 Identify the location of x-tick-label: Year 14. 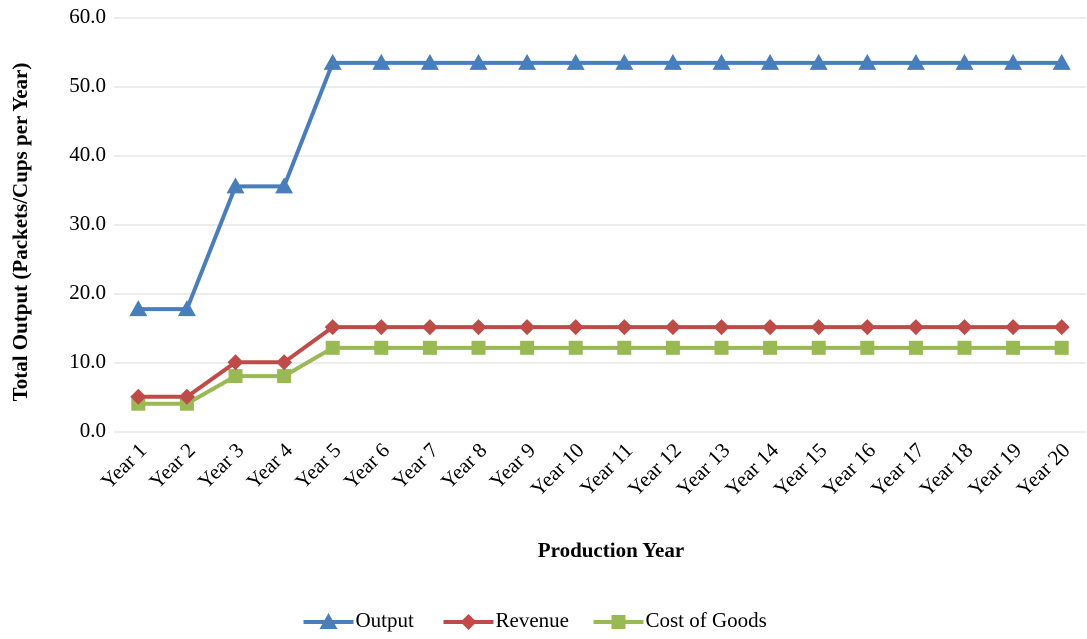
(751, 469).